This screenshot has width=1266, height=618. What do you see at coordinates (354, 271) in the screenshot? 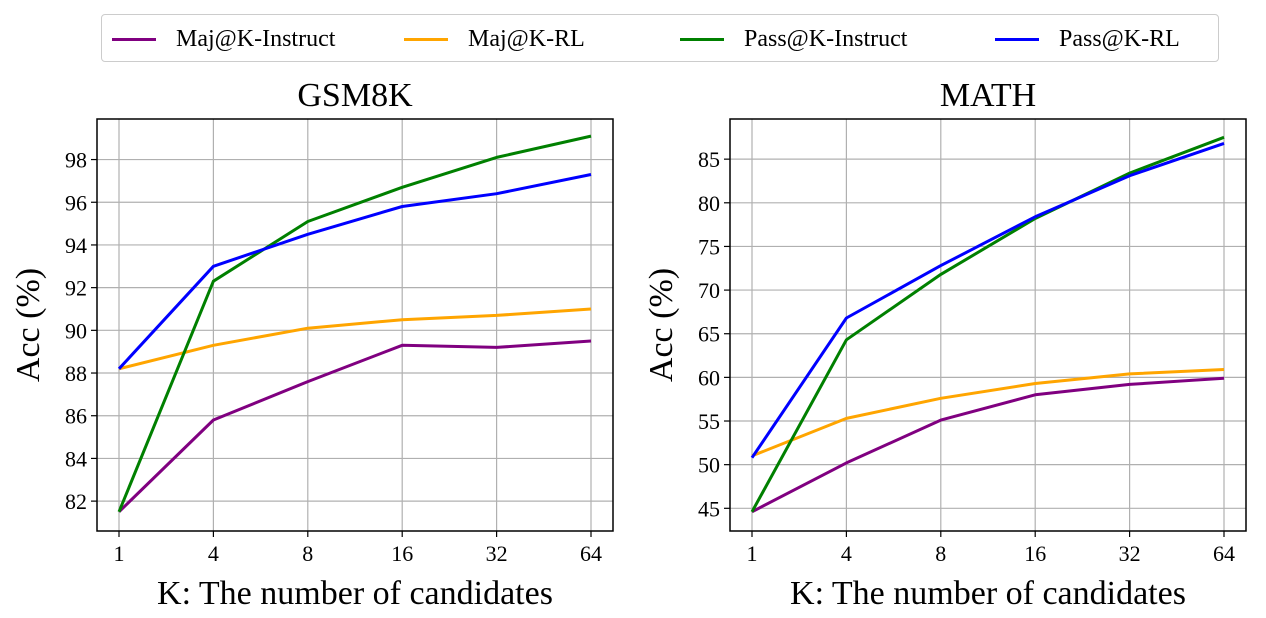
I see `series-line-pass-k-rl` at bounding box center [354, 271].